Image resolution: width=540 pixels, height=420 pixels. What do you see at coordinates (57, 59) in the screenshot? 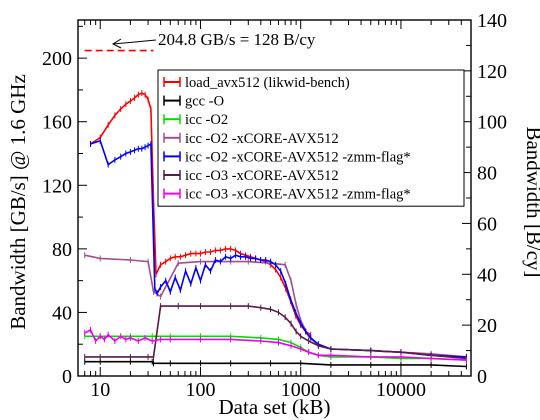
I see `y-tick-label: 200` at bounding box center [57, 59].